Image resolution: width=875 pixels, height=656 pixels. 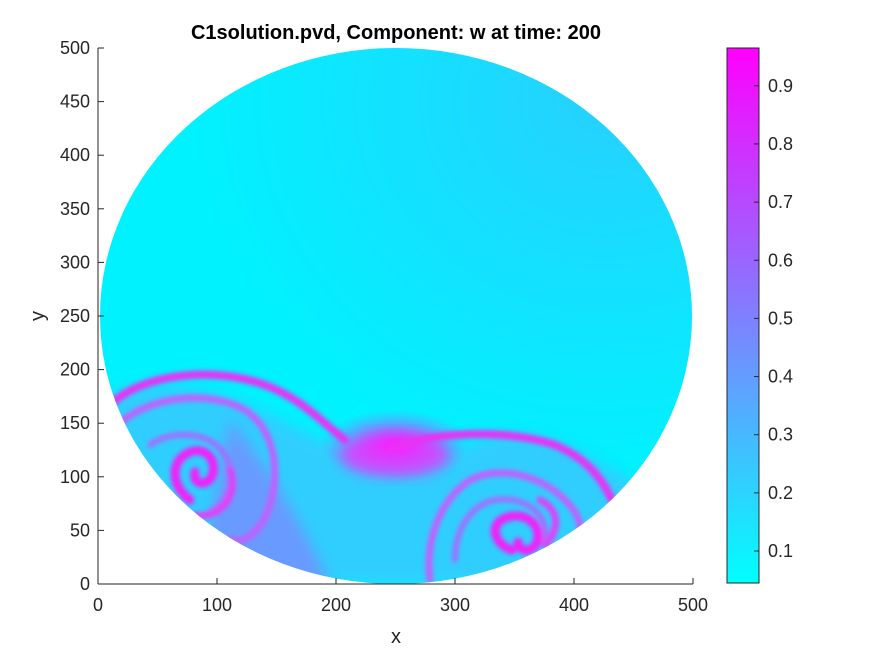 I want to click on x-tick-label: 200, so click(x=336, y=605).